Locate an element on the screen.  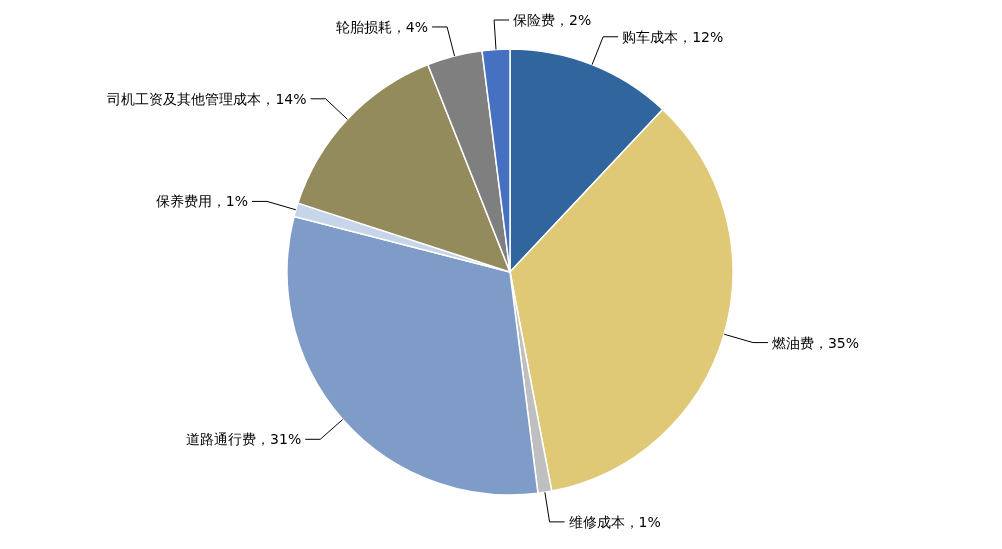
slice-label: 保养费用，1% is located at coordinates (202, 201).